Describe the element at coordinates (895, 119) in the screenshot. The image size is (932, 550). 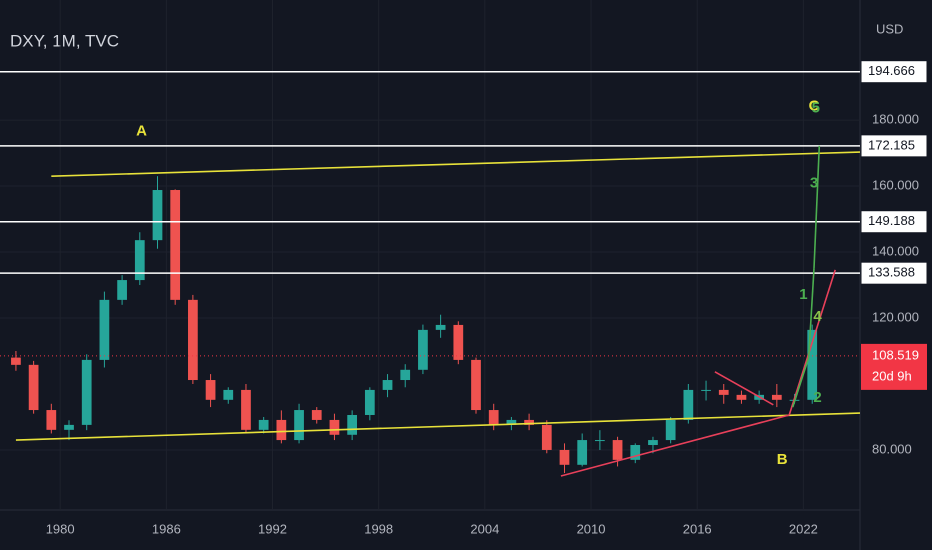
I see `y-tick-label: 180.000` at that location.